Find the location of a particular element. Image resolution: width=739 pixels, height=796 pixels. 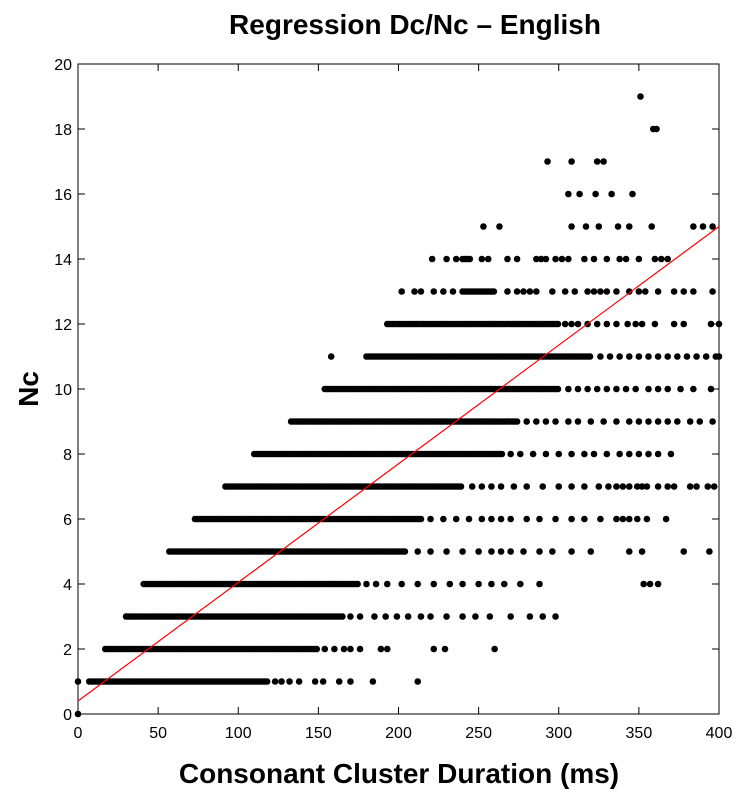

y-tick-label: 18 is located at coordinates (63, 130).